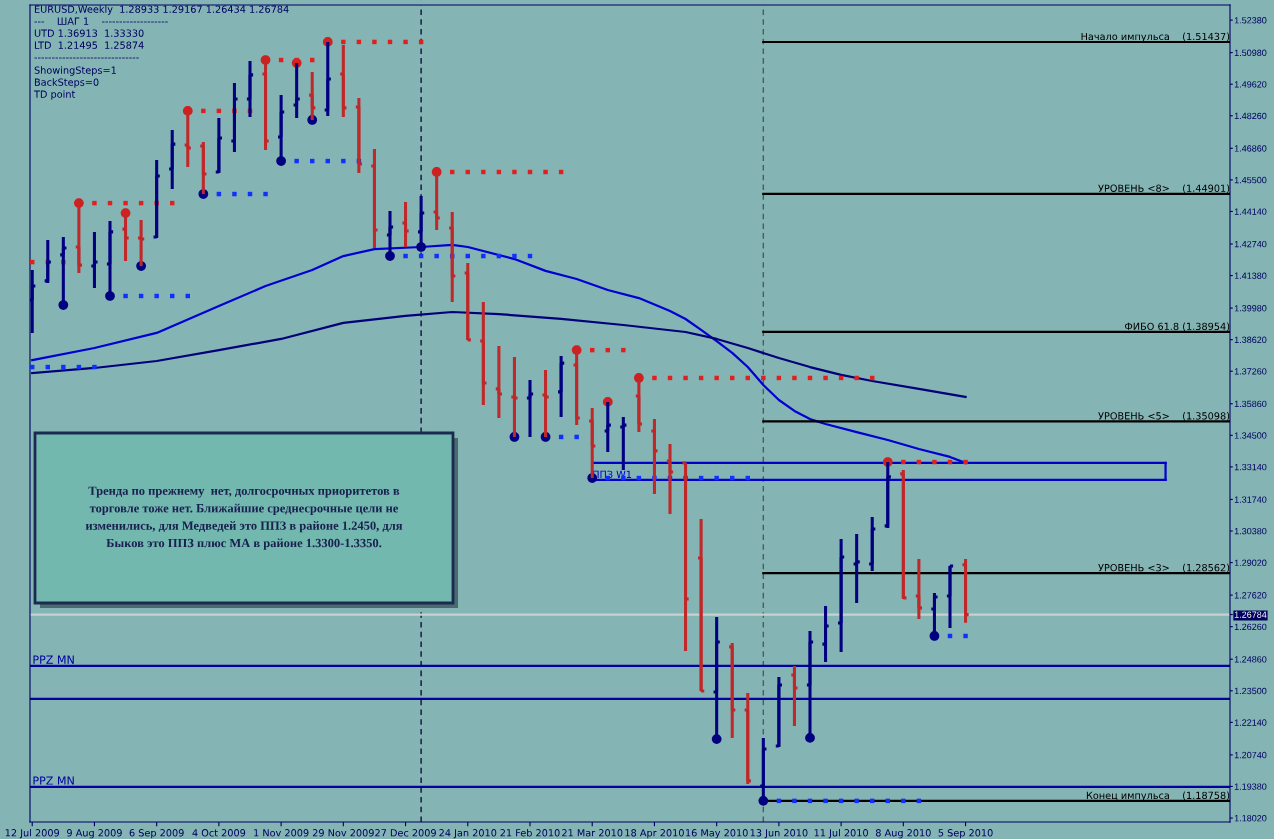  Describe the element at coordinates (281, 833) in the screenshot. I see `x-tick-label: 1 Nov 2009` at that location.